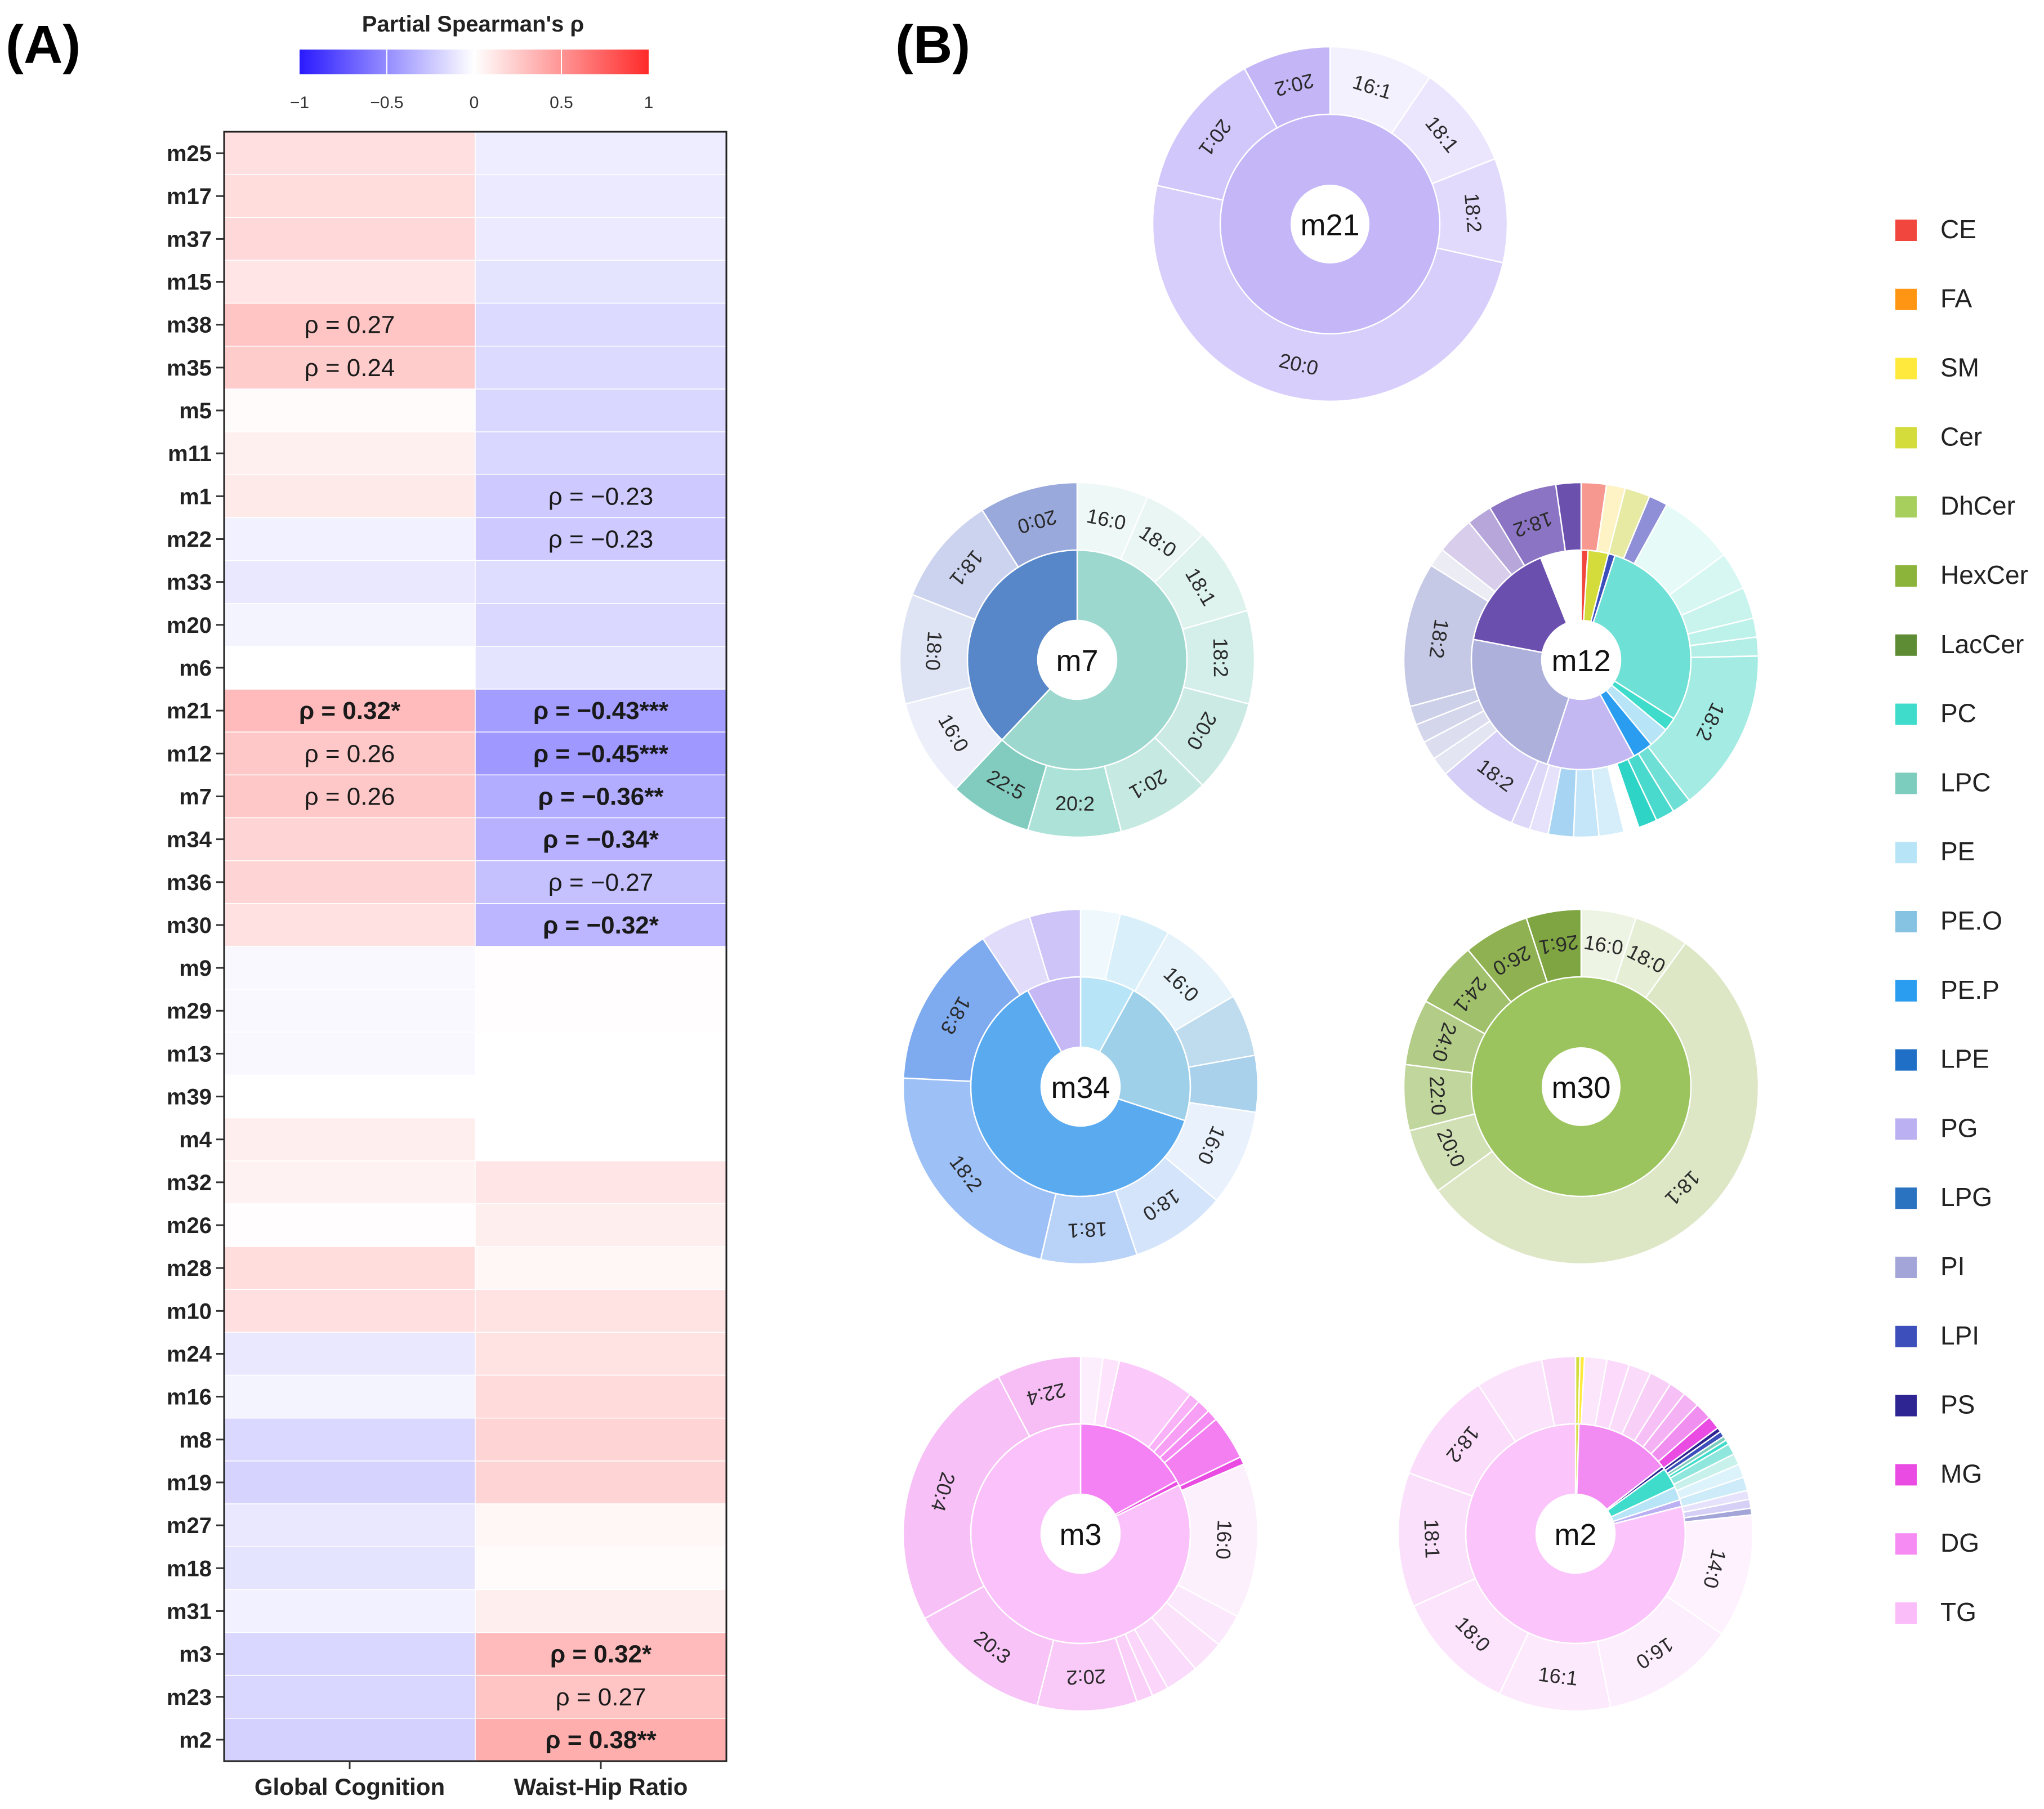 This screenshot has width=2044, height=1809. I want to click on legend-label: PE.O, so click(1971, 920).